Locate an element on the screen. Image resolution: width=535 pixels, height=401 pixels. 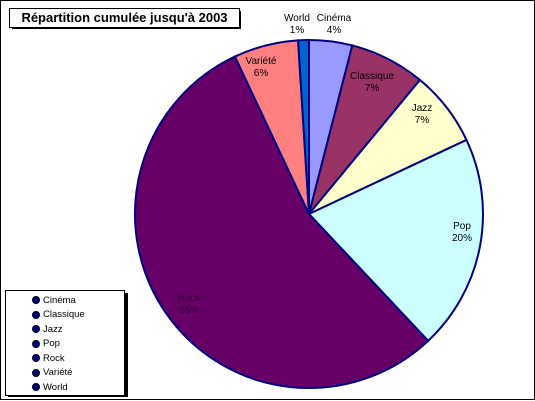
slice-pct-pop: 20% is located at coordinates (462, 238).